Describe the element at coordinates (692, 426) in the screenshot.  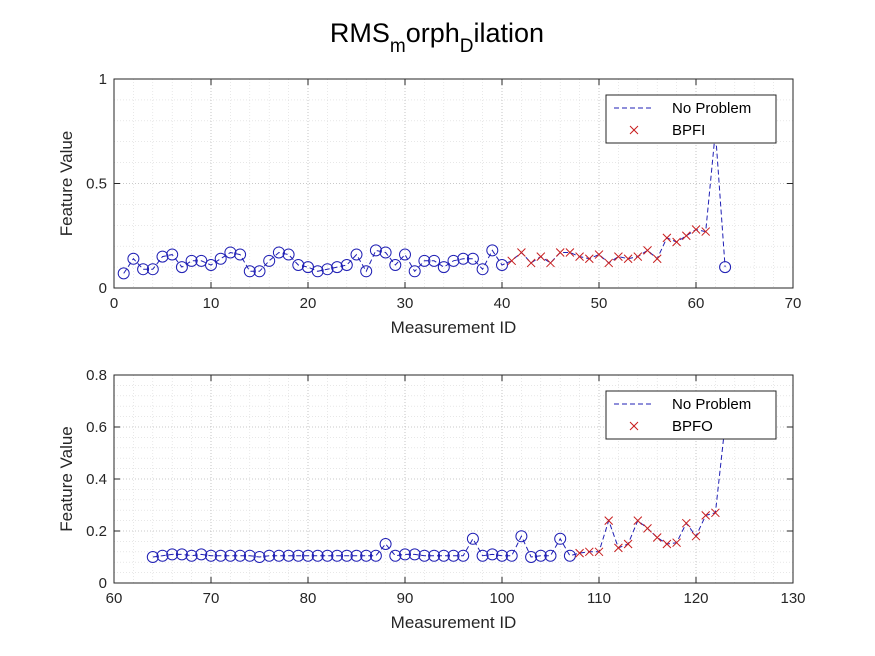
I see `chart2-legend-label-fault: BPFO` at that location.